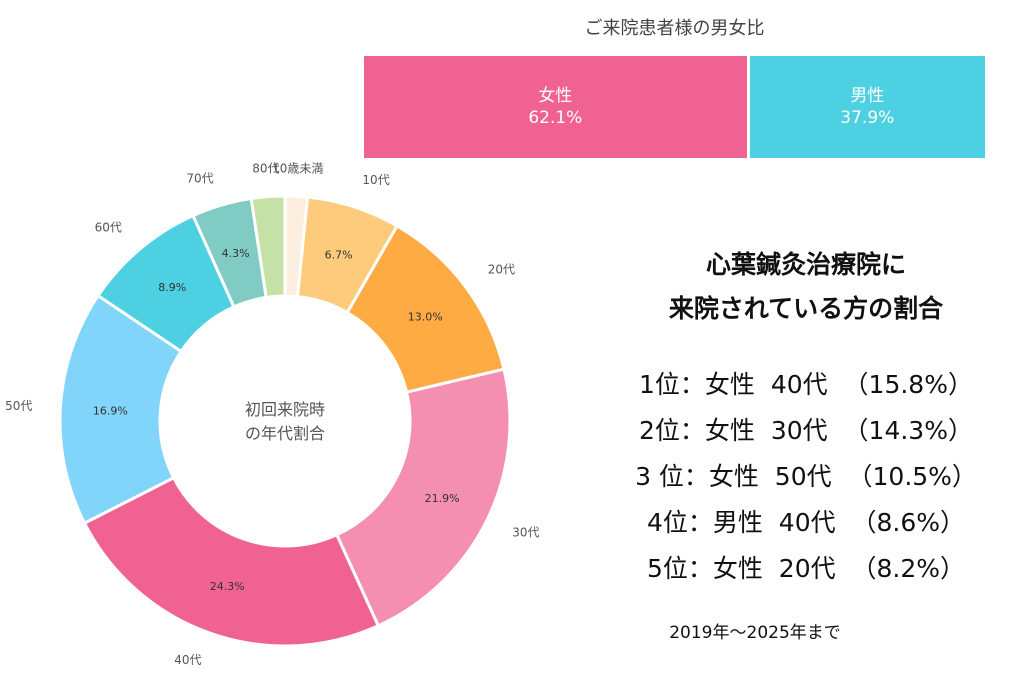 This screenshot has height=683, width=1024. I want to click on donut-center-label: 初回来院時 の年代割合, so click(285, 422).